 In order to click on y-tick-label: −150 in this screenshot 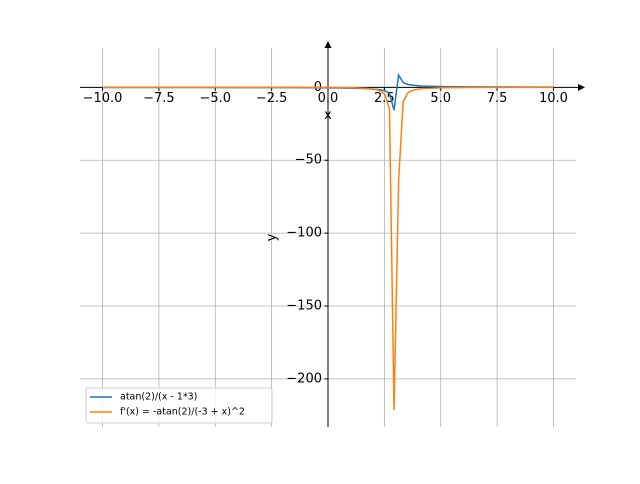, I will do `click(304, 306)`.